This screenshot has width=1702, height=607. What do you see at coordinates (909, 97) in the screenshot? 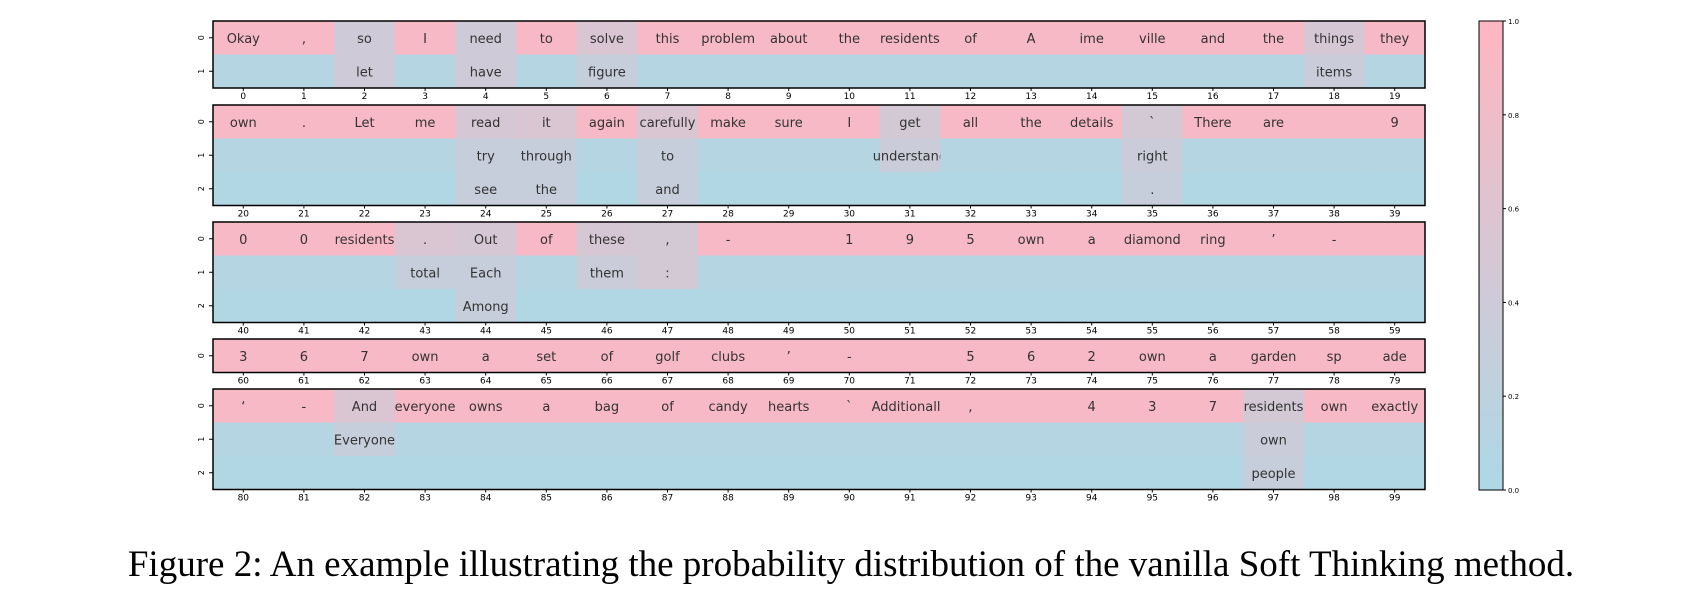
I see `x-tick-label: 11` at bounding box center [909, 97].